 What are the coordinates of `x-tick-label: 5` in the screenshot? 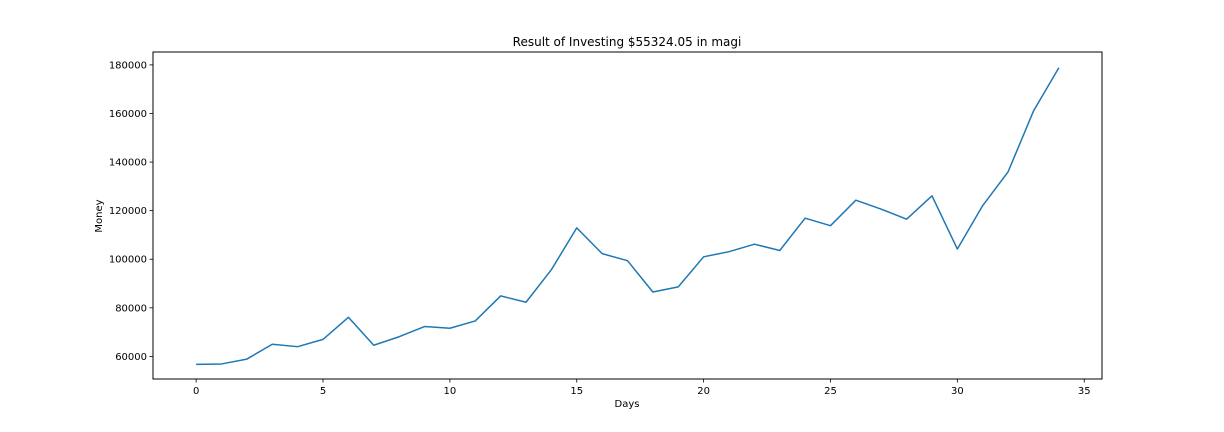 It's located at (323, 391).